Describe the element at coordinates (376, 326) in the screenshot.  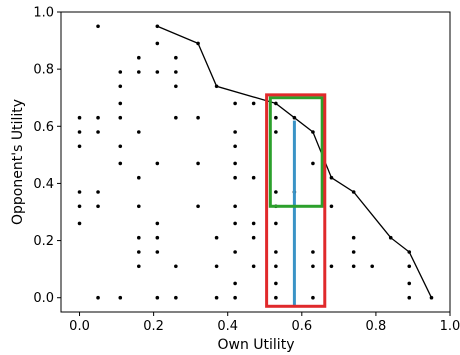
I see `x-tick-label: 0.8` at that location.